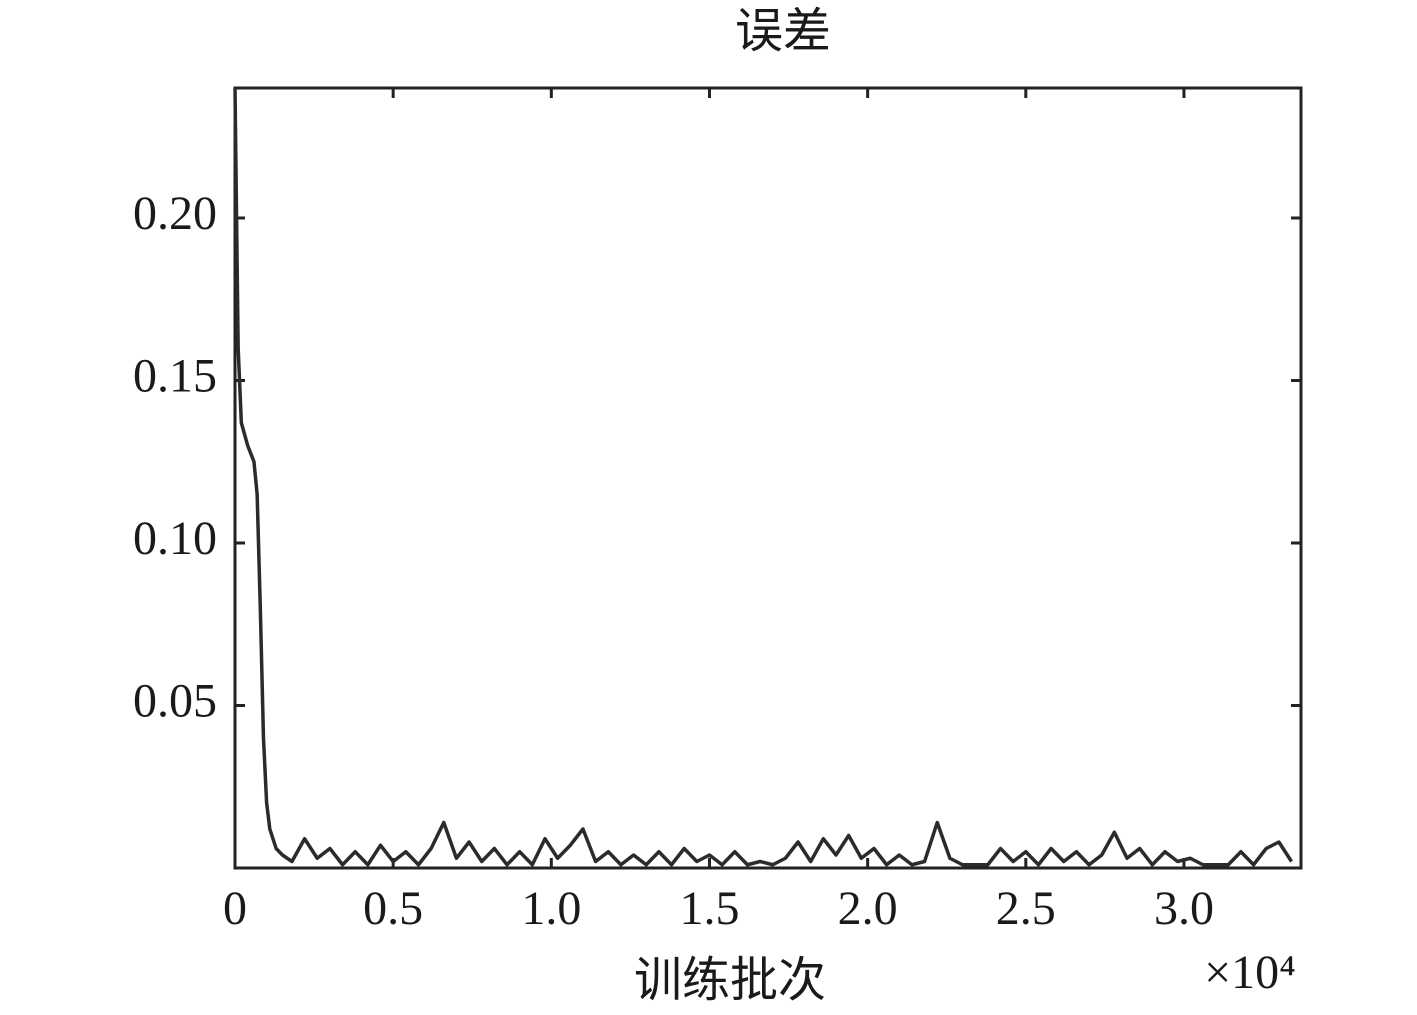 The height and width of the screenshot is (1015, 1417). Describe the element at coordinates (175, 701) in the screenshot. I see `y-tick-label: 0.05` at that location.